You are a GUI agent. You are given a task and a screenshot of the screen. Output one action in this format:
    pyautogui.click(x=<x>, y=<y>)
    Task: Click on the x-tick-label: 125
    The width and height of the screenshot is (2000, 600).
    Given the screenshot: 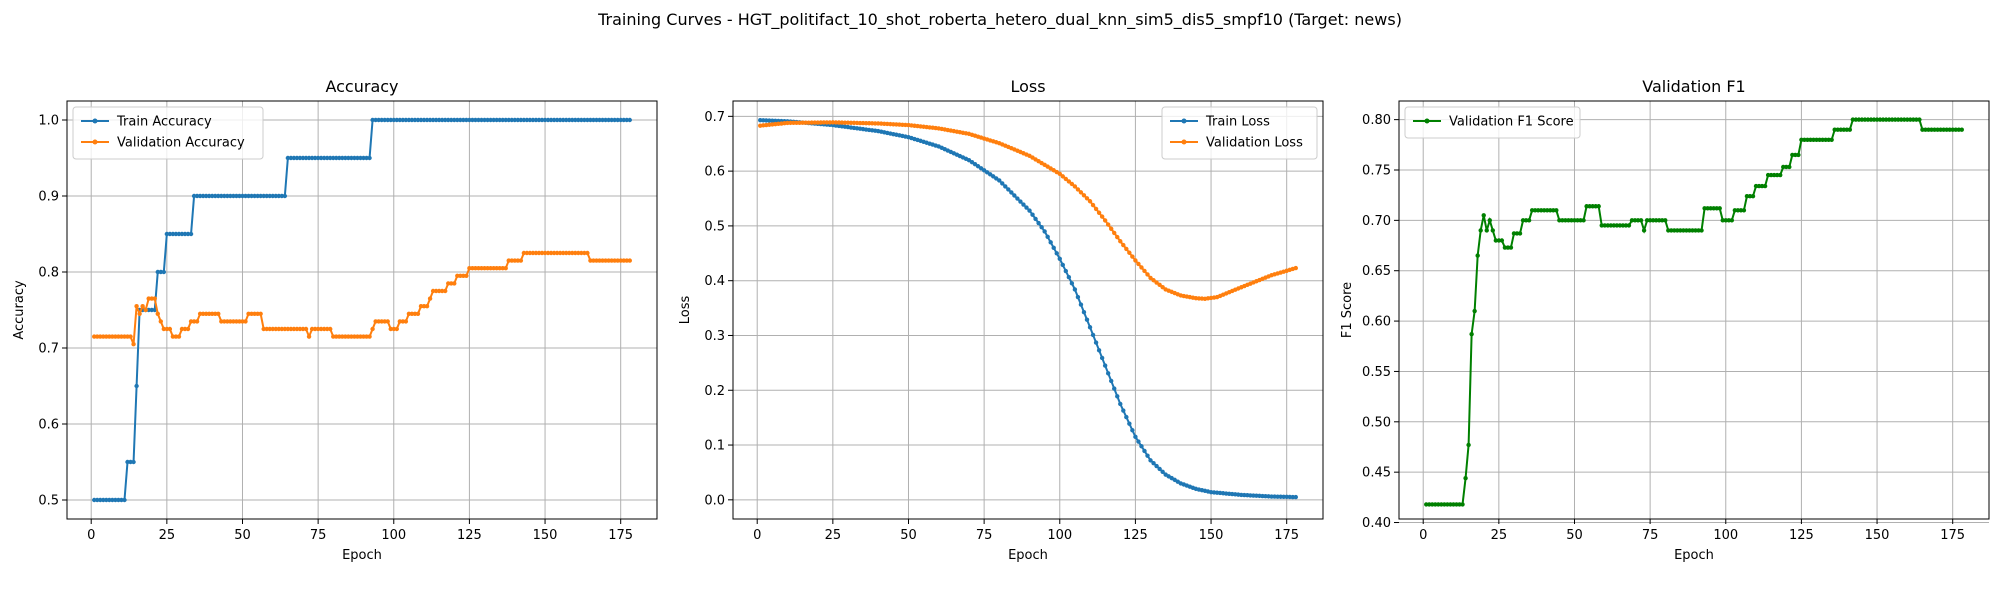 What is the action you would take?
    pyautogui.click(x=1801, y=535)
    